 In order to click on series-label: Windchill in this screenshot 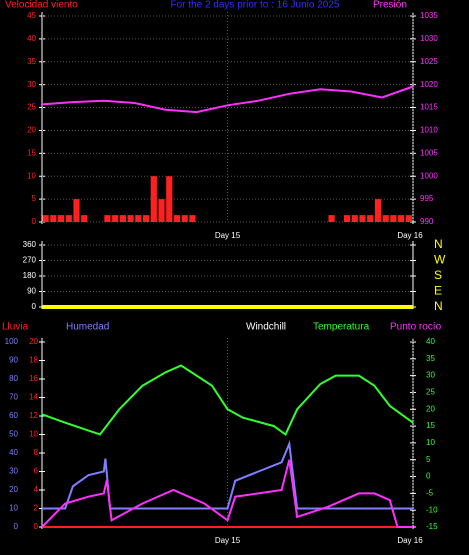, I will do `click(266, 327)`.